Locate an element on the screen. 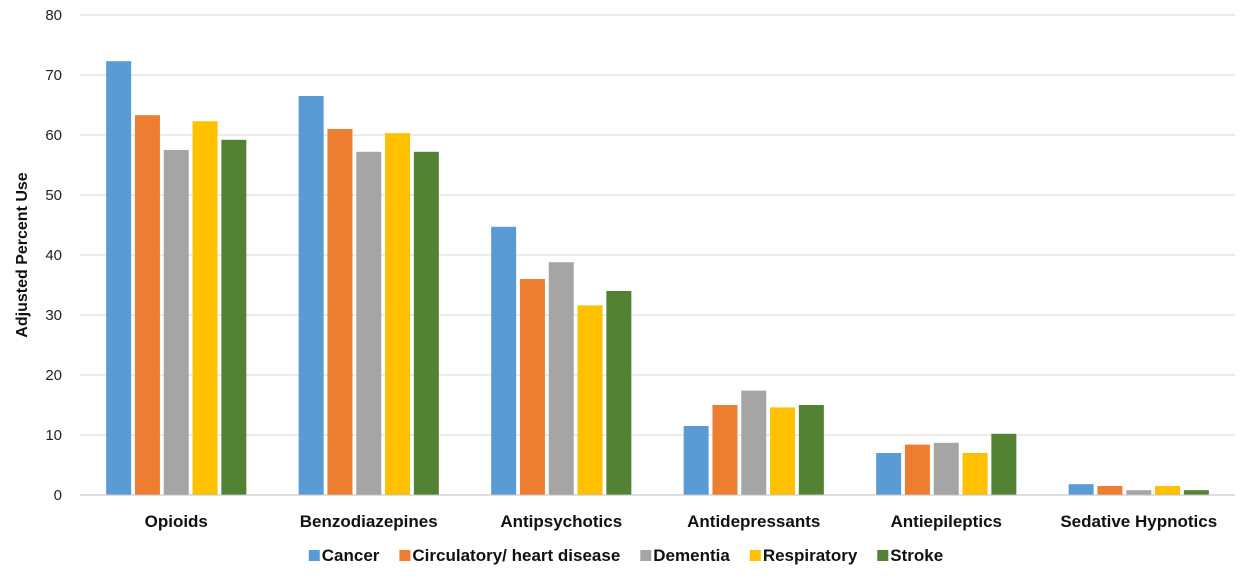 This screenshot has width=1252, height=579. legend-label: Respiratory is located at coordinates (810, 555).